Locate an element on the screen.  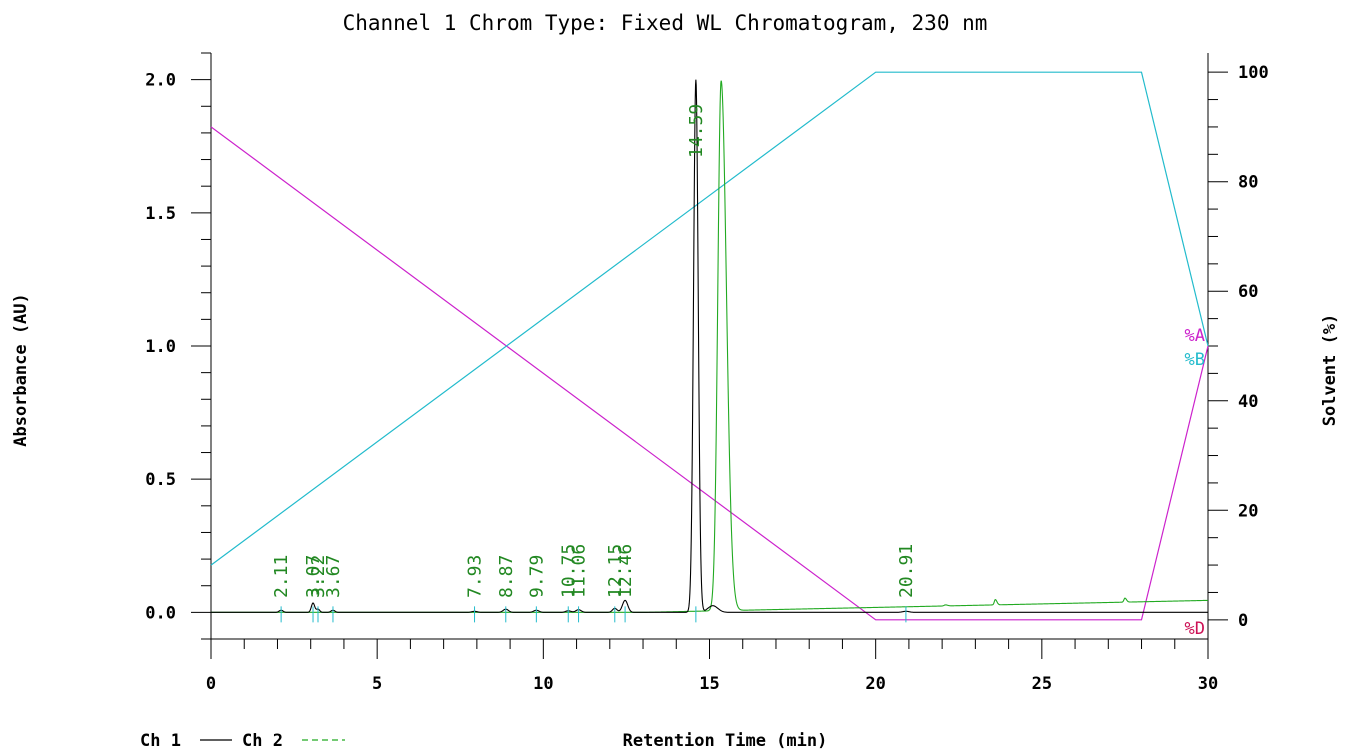
peak-label: 12.46 is located at coordinates (625, 571).